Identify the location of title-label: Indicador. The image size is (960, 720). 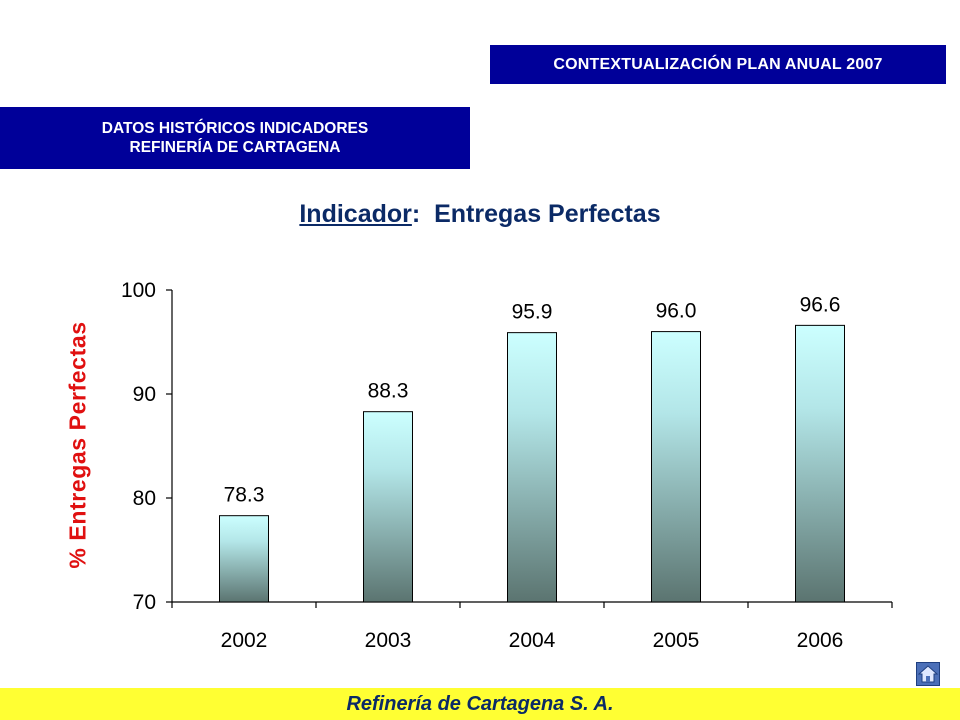
(355, 214).